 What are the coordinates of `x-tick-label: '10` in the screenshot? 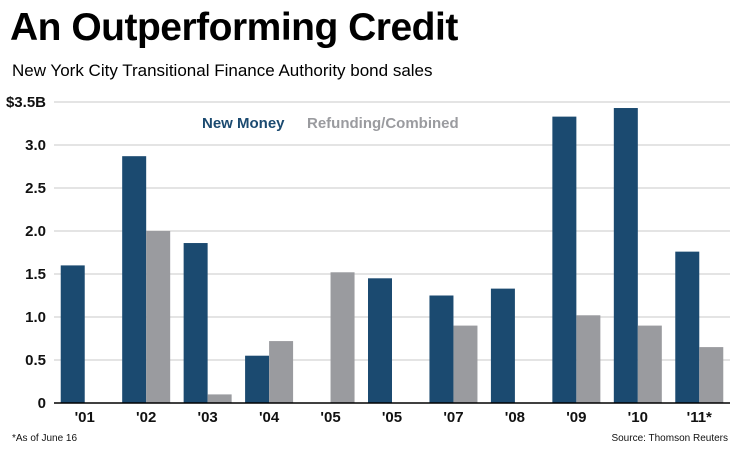 It's located at (638, 417).